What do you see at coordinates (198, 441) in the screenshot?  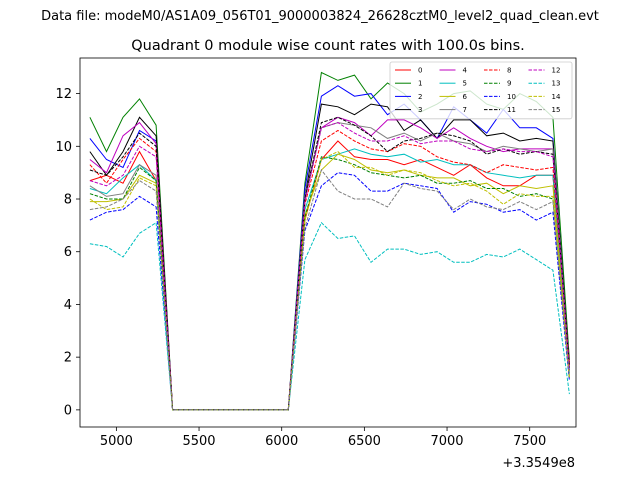 I see `x-tick-label: 5500` at bounding box center [198, 441].